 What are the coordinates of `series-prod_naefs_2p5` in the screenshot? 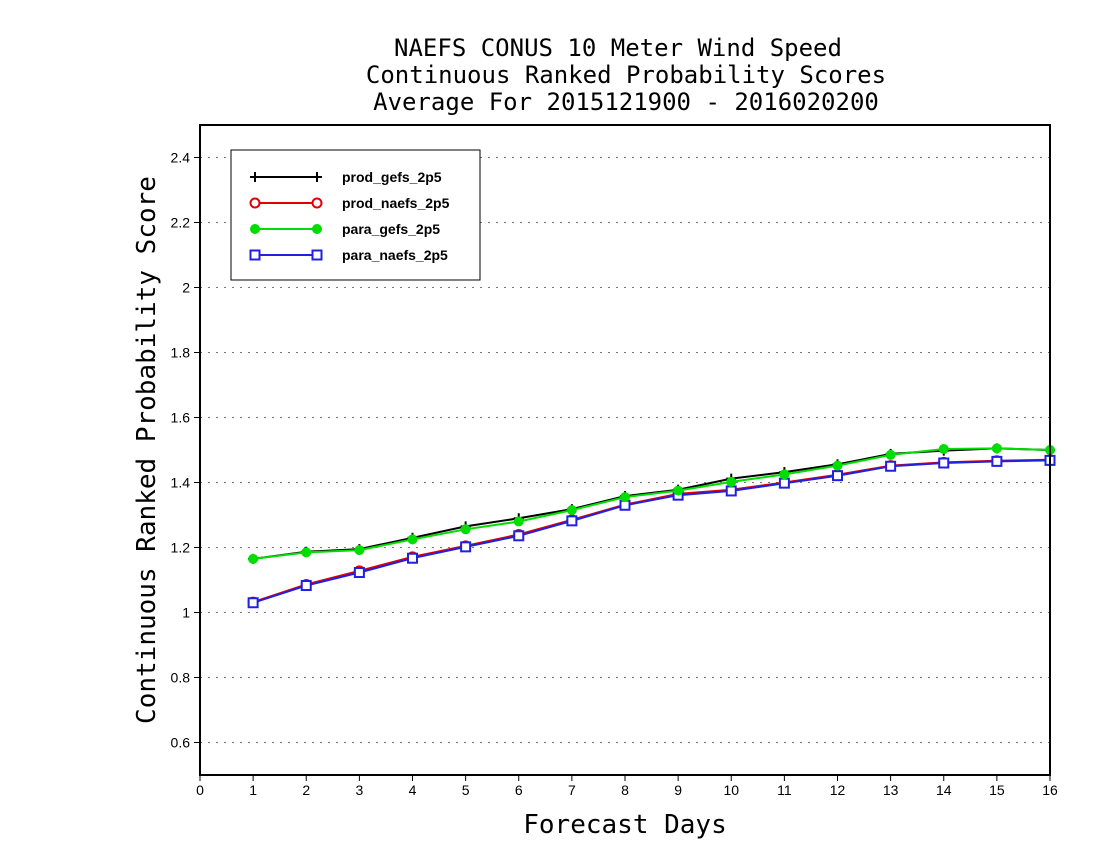 It's located at (651, 531).